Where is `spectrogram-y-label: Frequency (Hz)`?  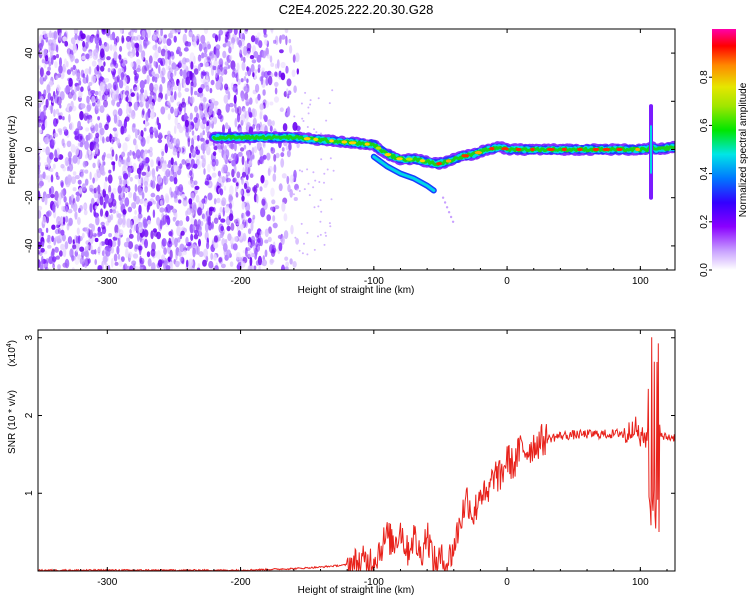
spectrogram-y-label: Frequency (Hz) is located at coordinates (12, 150).